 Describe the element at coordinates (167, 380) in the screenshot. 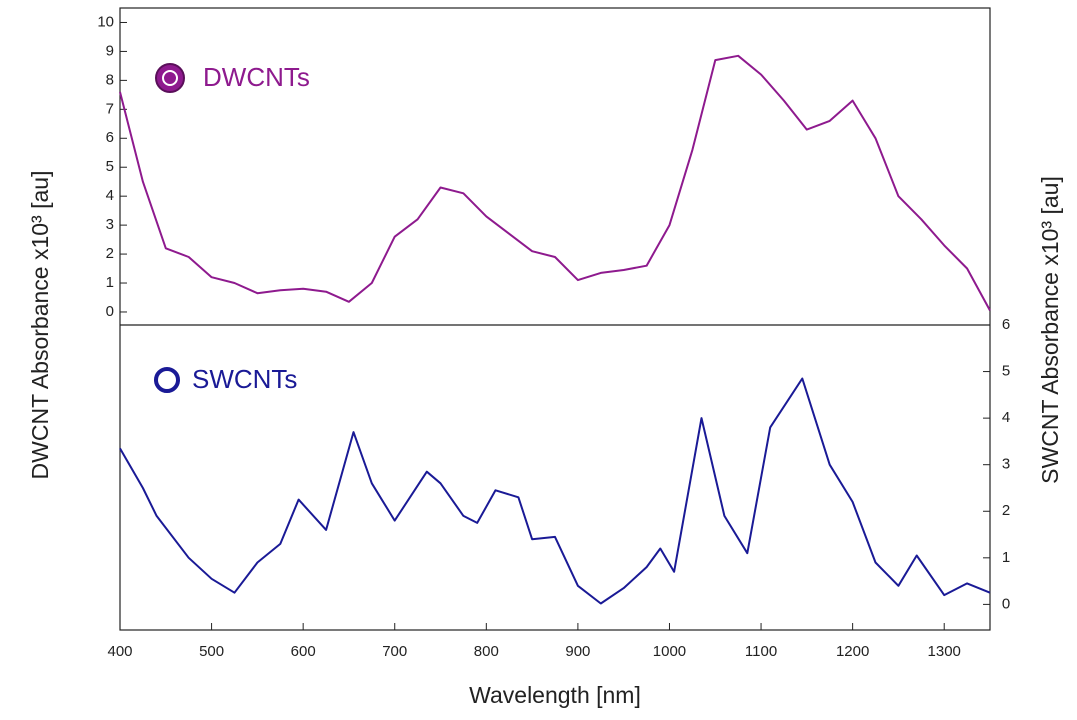

I see `swcnt-icon` at that location.